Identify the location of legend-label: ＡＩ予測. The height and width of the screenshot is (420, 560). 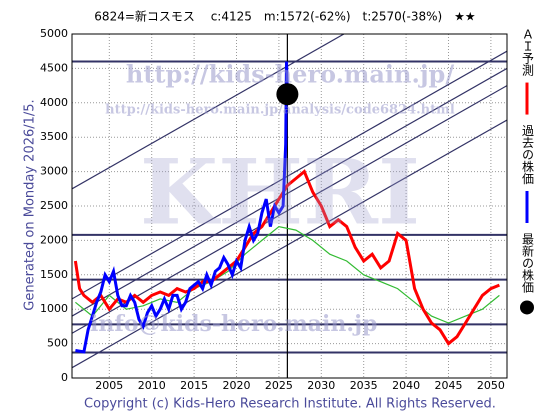
(528, 52).